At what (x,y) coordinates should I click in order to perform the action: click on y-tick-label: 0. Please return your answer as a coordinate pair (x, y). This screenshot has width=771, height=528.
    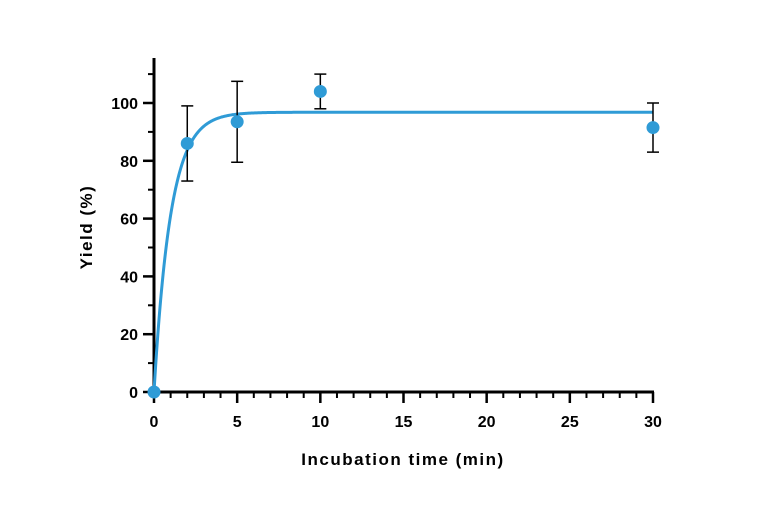
    Looking at the image, I should click on (133, 393).